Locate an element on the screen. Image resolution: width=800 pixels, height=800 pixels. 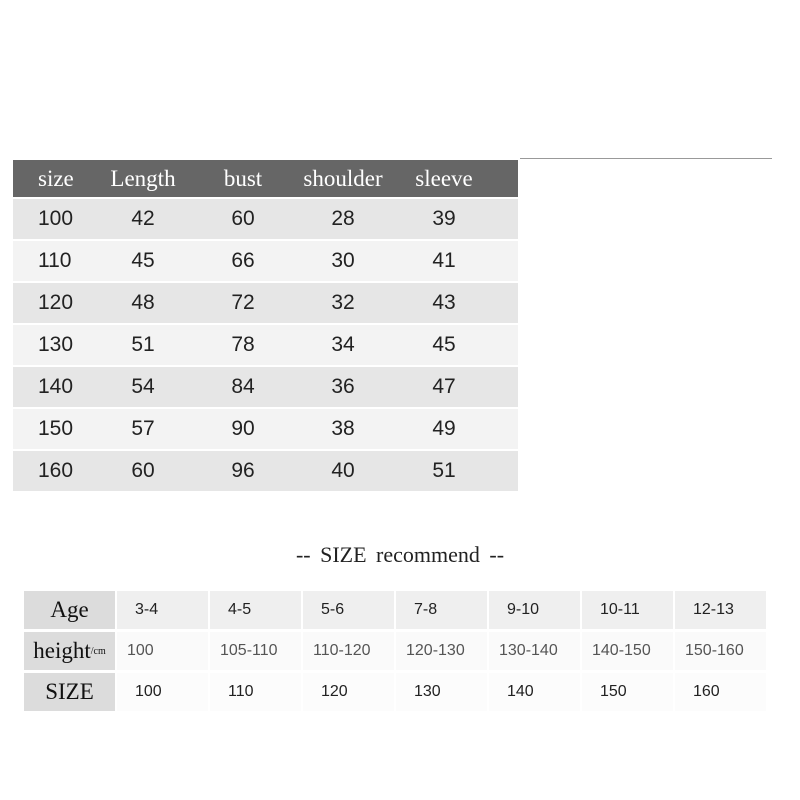
table-row: 140 54 84 36 47 is located at coordinates (265, 387).